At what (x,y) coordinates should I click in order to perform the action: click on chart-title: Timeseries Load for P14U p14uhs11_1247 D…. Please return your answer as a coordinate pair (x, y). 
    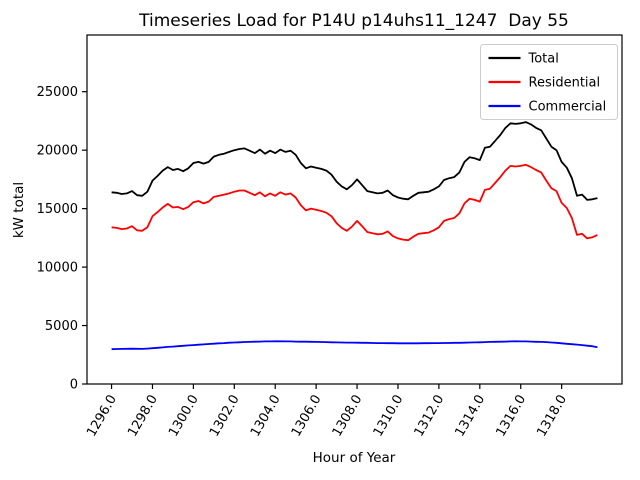
    Looking at the image, I should click on (353, 21).